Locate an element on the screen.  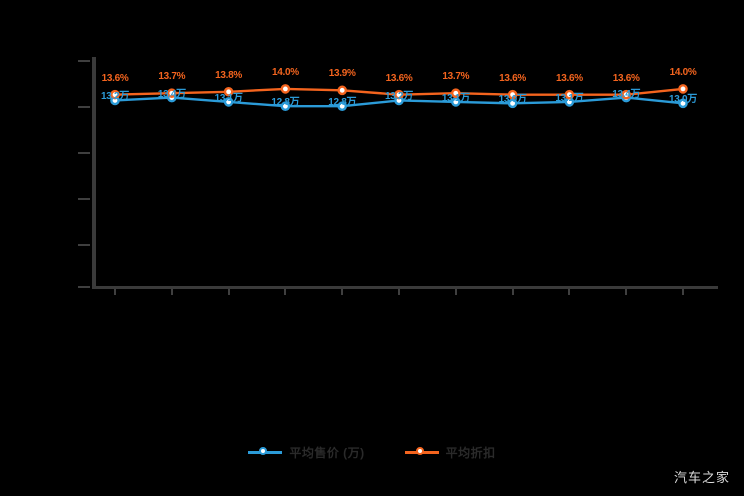
data-label-0-4: 12.8万 is located at coordinates (342, 103).